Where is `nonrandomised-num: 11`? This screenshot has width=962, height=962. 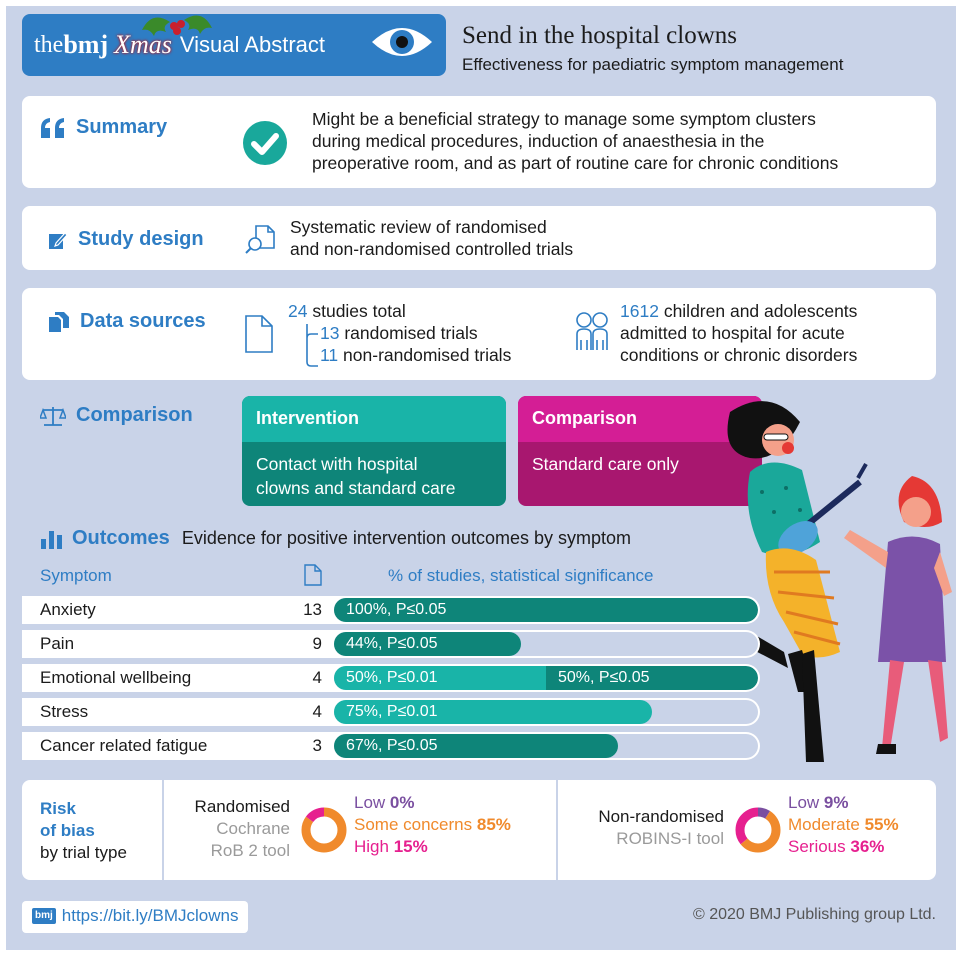
nonrandomised-num: 11 is located at coordinates (329, 355).